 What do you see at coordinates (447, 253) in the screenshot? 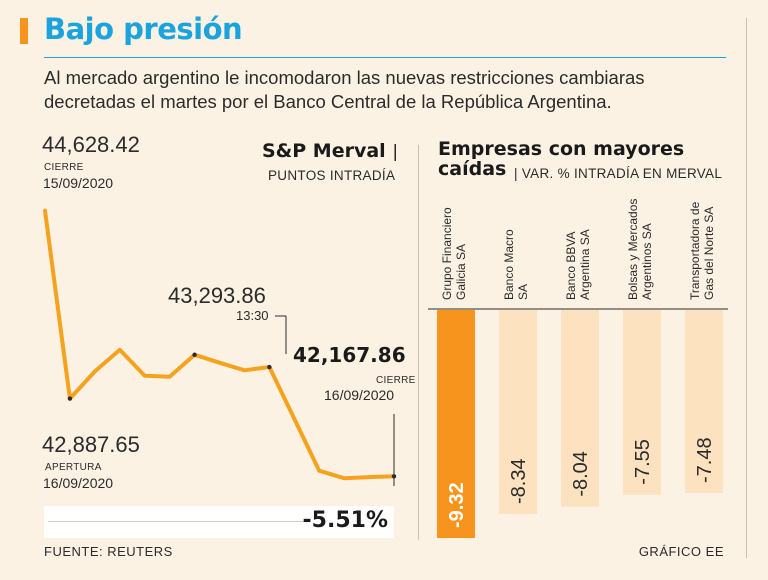
I see `bar-category-label: Grupo Financiero` at bounding box center [447, 253].